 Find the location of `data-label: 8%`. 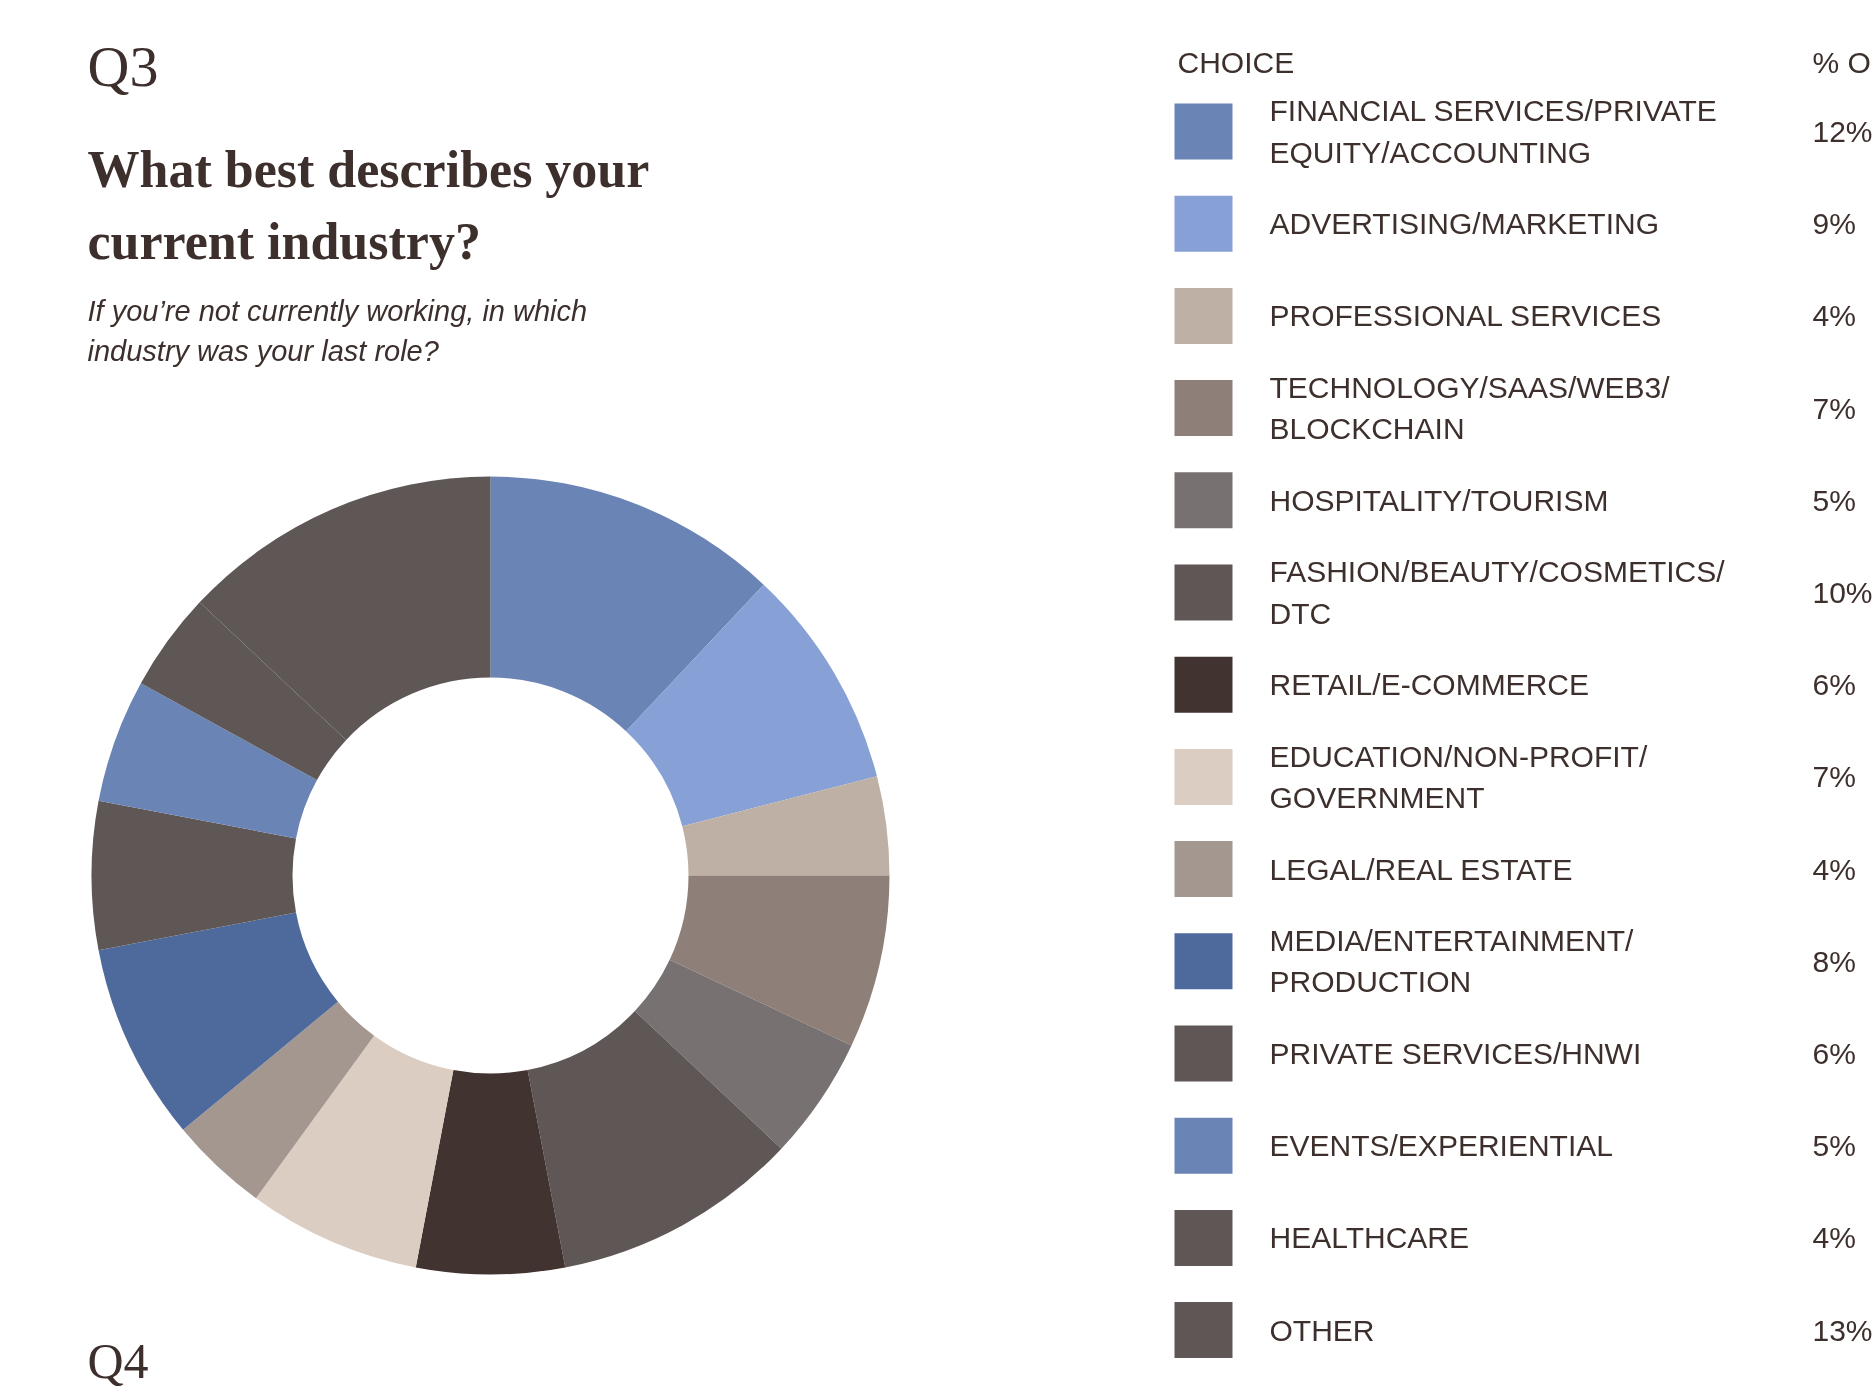

data-label: 8% is located at coordinates (1834, 961).